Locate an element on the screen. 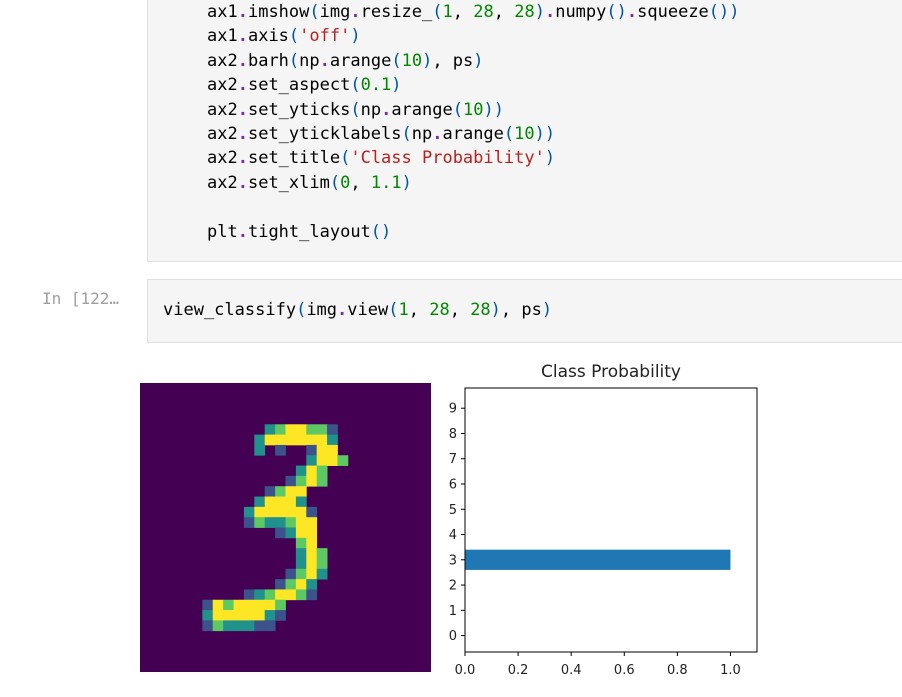 The width and height of the screenshot is (902, 697). y-tick-label: 7 is located at coordinates (453, 459).